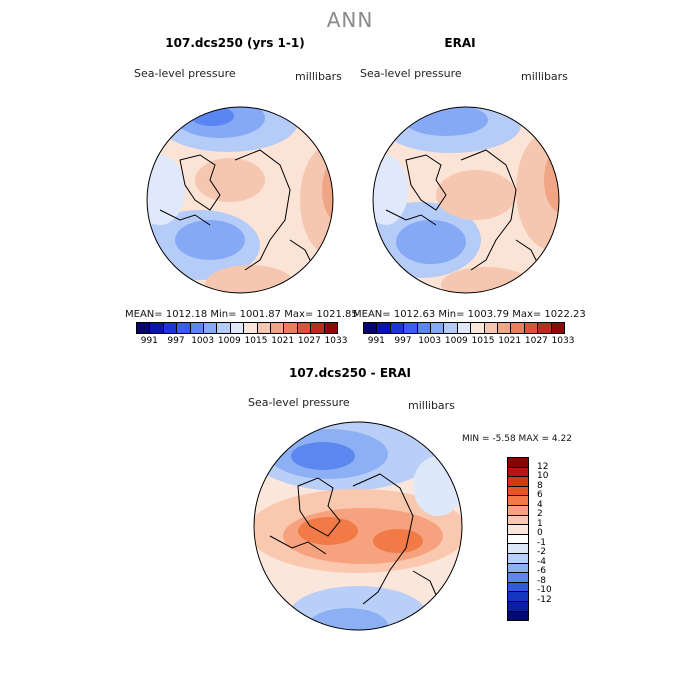  Describe the element at coordinates (411, 73) in the screenshot. I see `panel2-variable: Sea-level pressure` at that location.